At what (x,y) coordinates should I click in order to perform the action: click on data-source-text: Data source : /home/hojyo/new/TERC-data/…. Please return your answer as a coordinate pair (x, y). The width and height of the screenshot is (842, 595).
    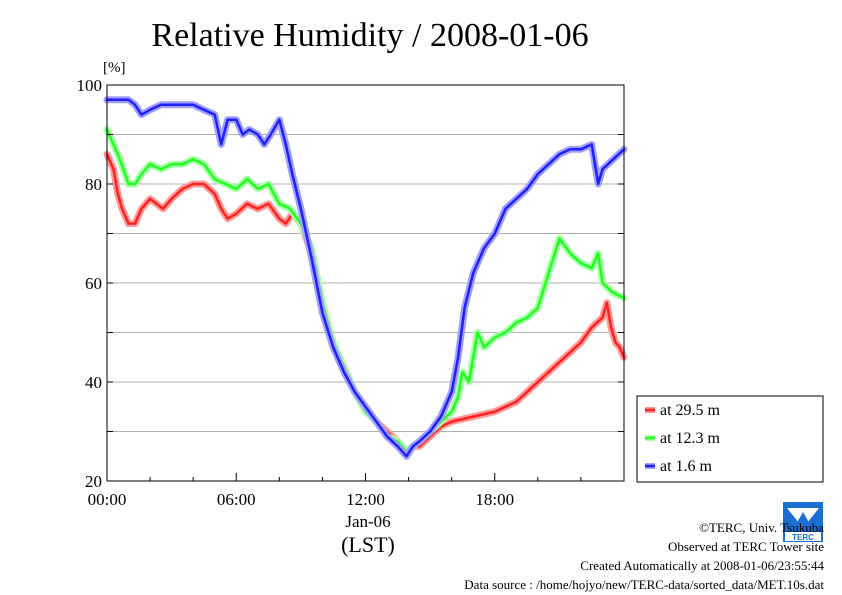
    Looking at the image, I should click on (644, 584).